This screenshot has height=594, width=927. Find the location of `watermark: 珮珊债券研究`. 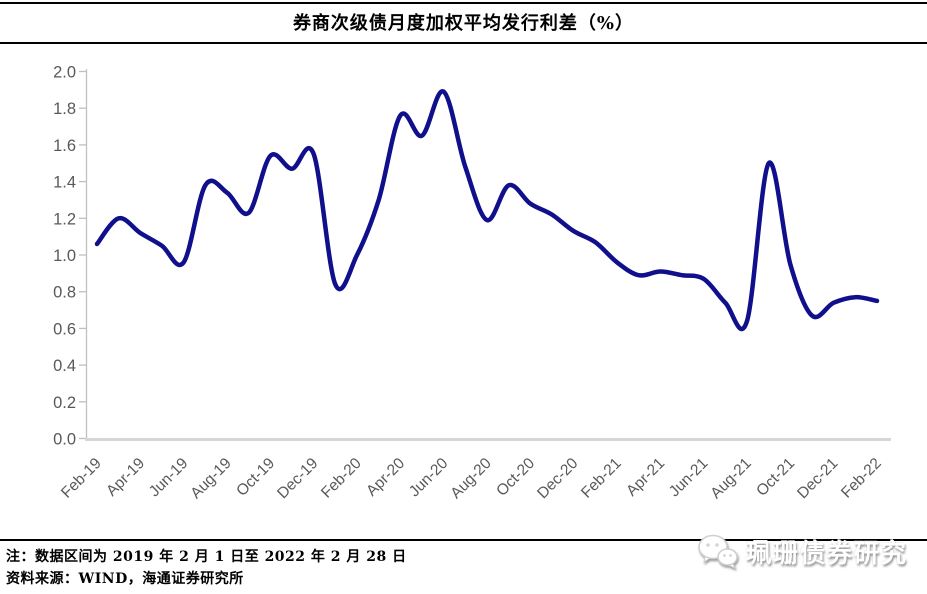

watermark: 珮珊债券研究 is located at coordinates (802, 552).